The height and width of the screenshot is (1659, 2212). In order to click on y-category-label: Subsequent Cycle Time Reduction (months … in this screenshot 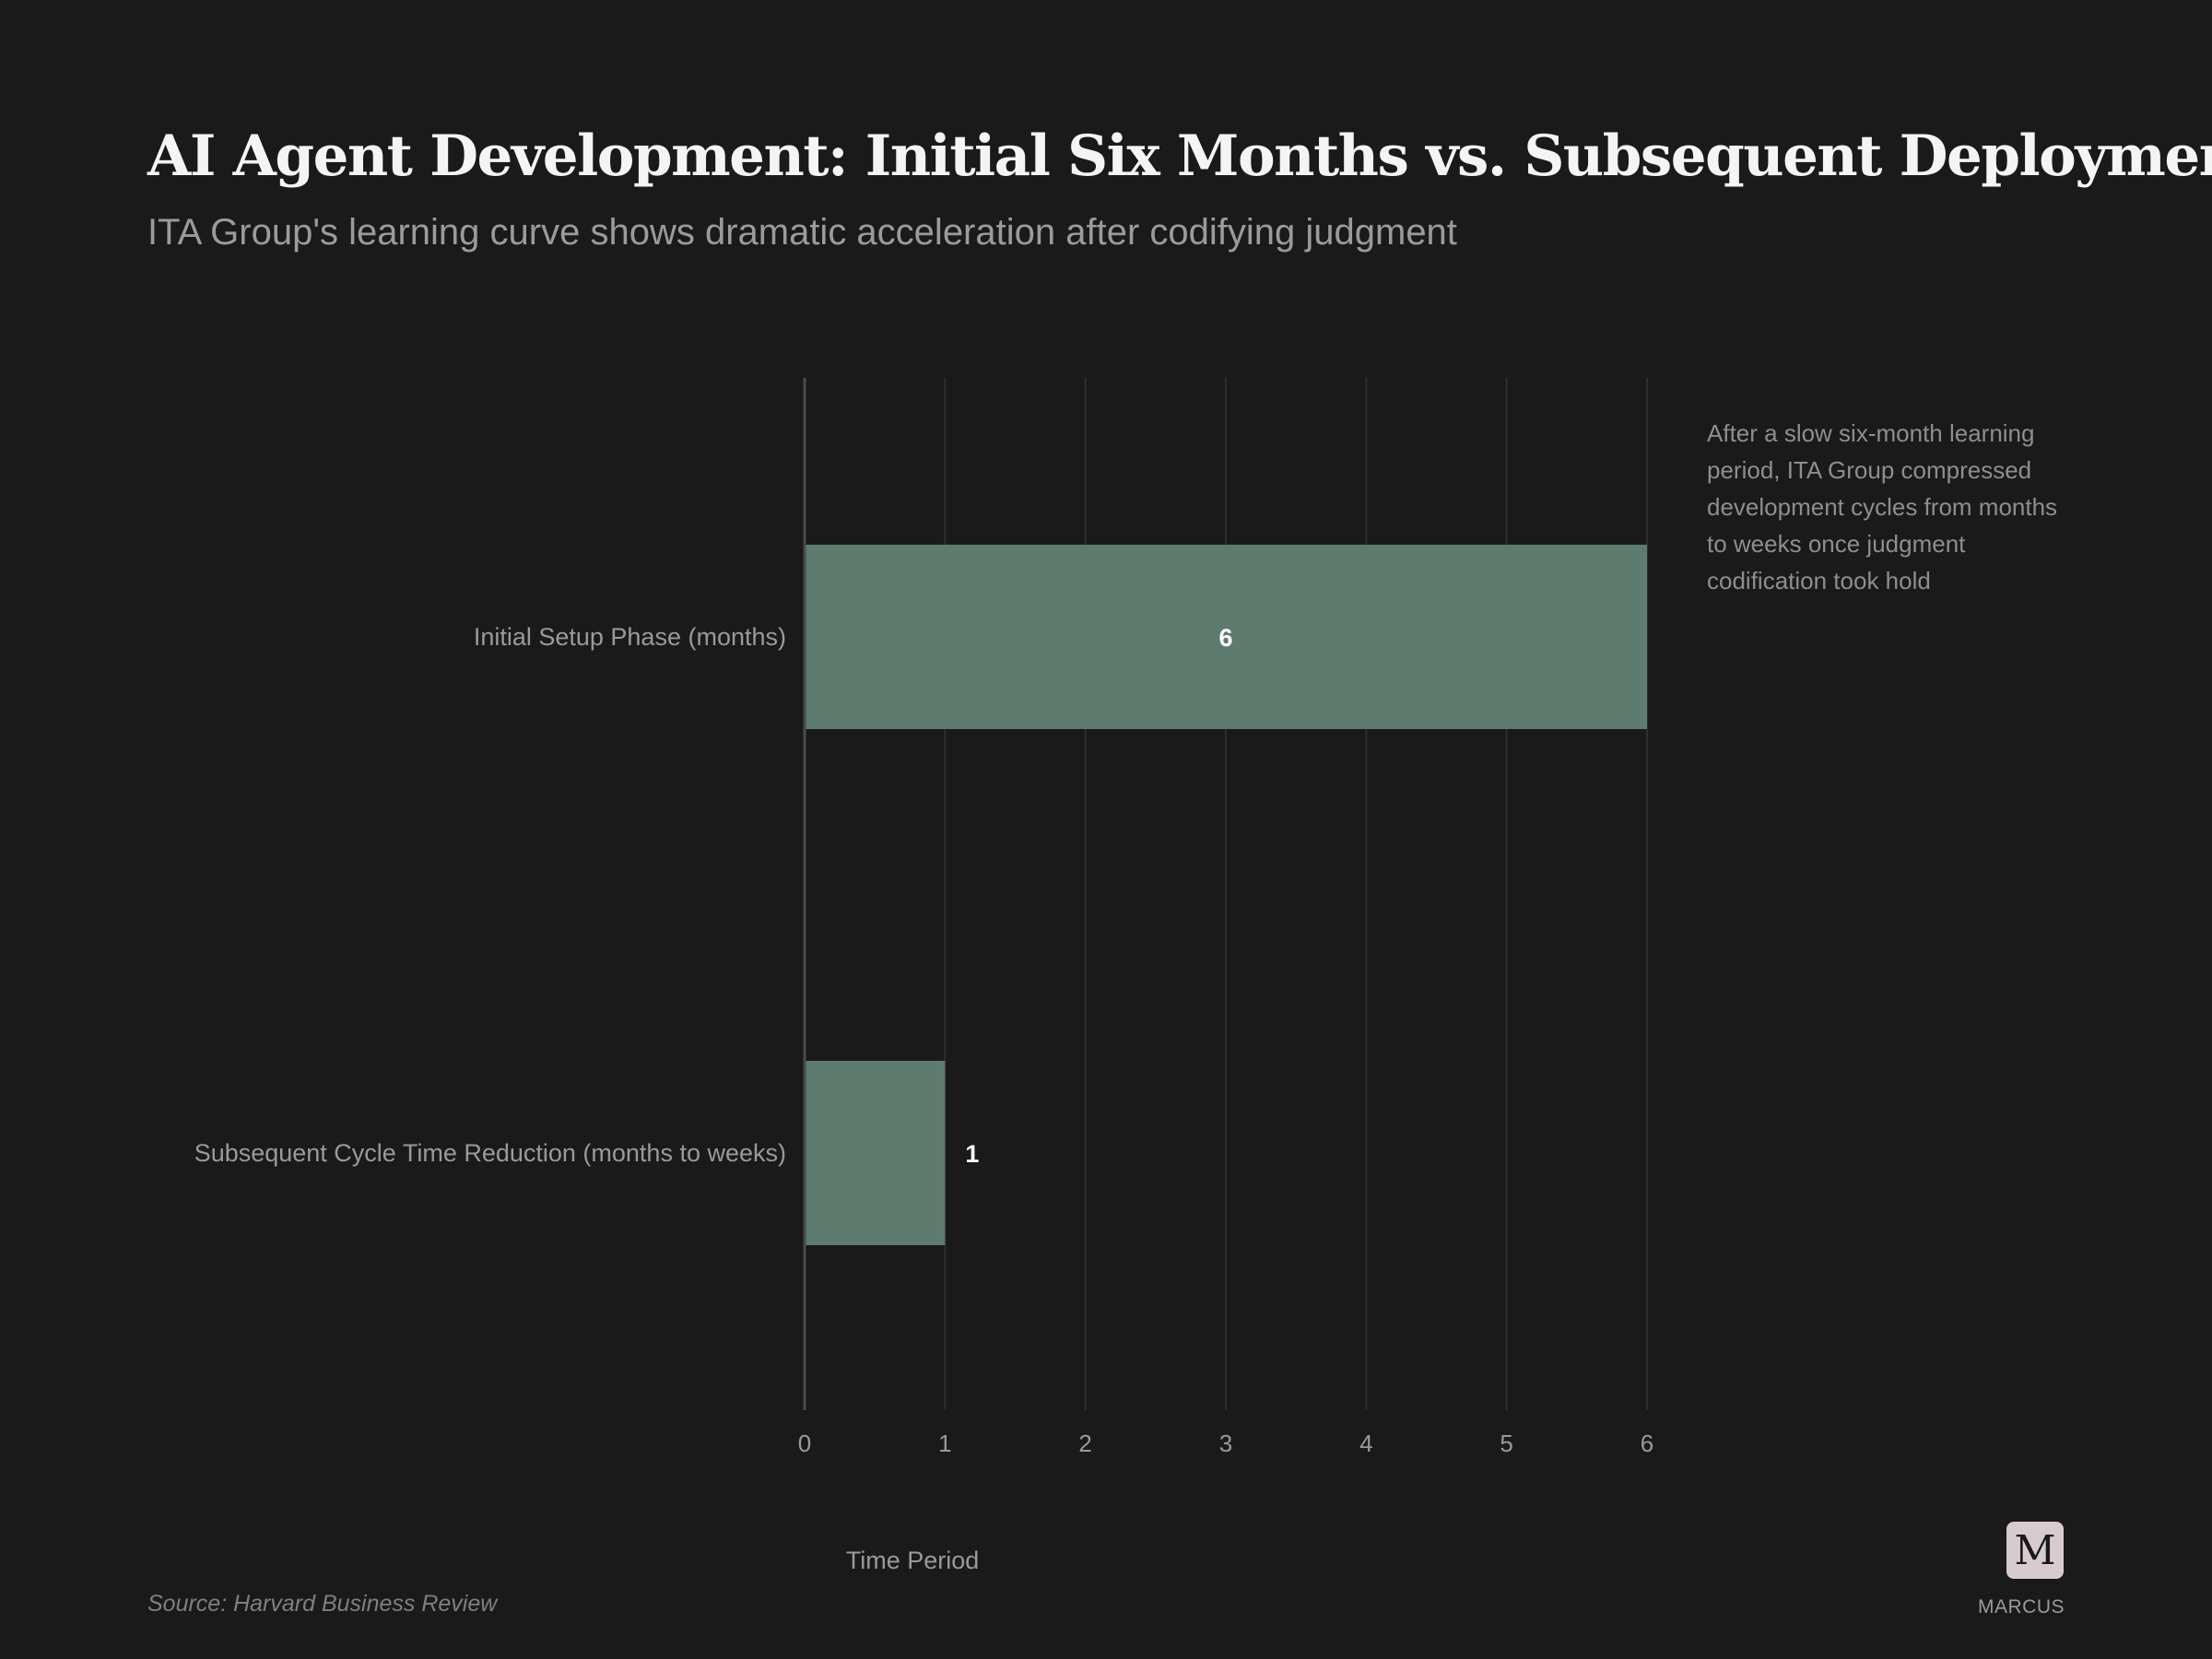, I will do `click(490, 1153)`.